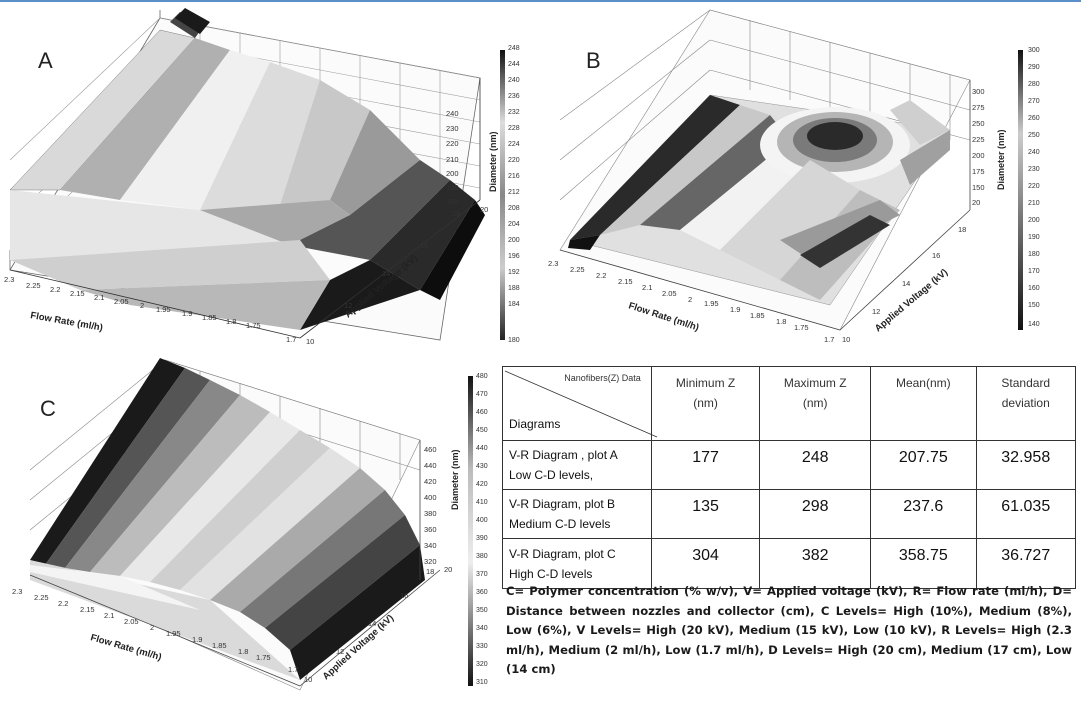 This screenshot has width=1081, height=702. What do you see at coordinates (482, 520) in the screenshot?
I see `cbar-tick: 400` at bounding box center [482, 520].